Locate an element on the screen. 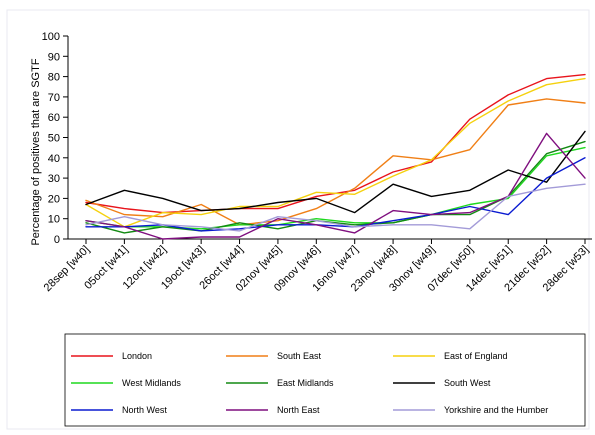  series-line is located at coordinates (335, 207).